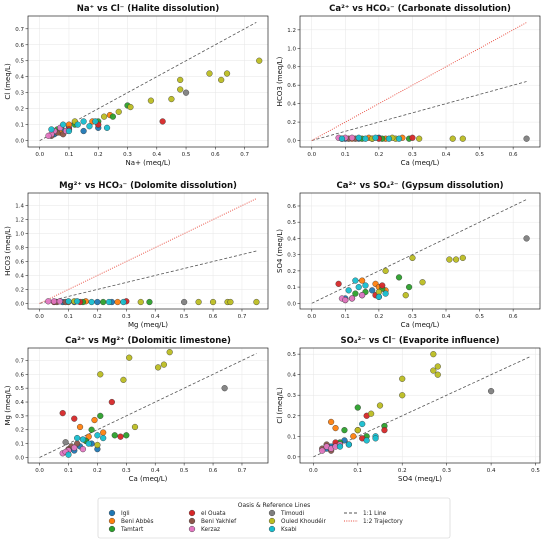  Describe the element at coordinates (291, 49) in the screenshot. I see `y-tick-label: 1.0` at that location.